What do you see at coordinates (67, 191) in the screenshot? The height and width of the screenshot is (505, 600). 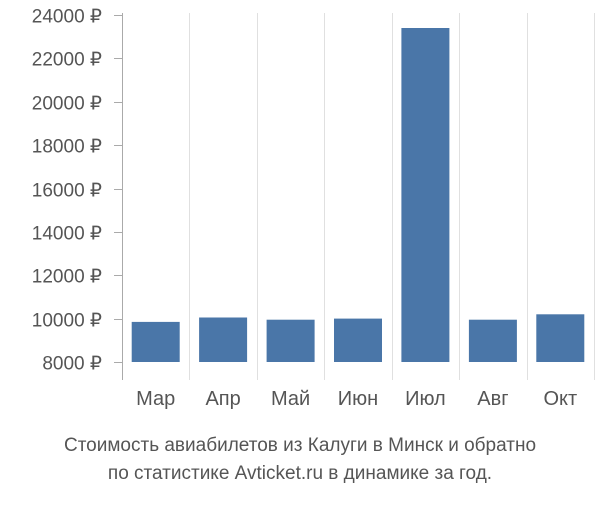 I see `y-tick-label: 16000 ₽` at bounding box center [67, 191].